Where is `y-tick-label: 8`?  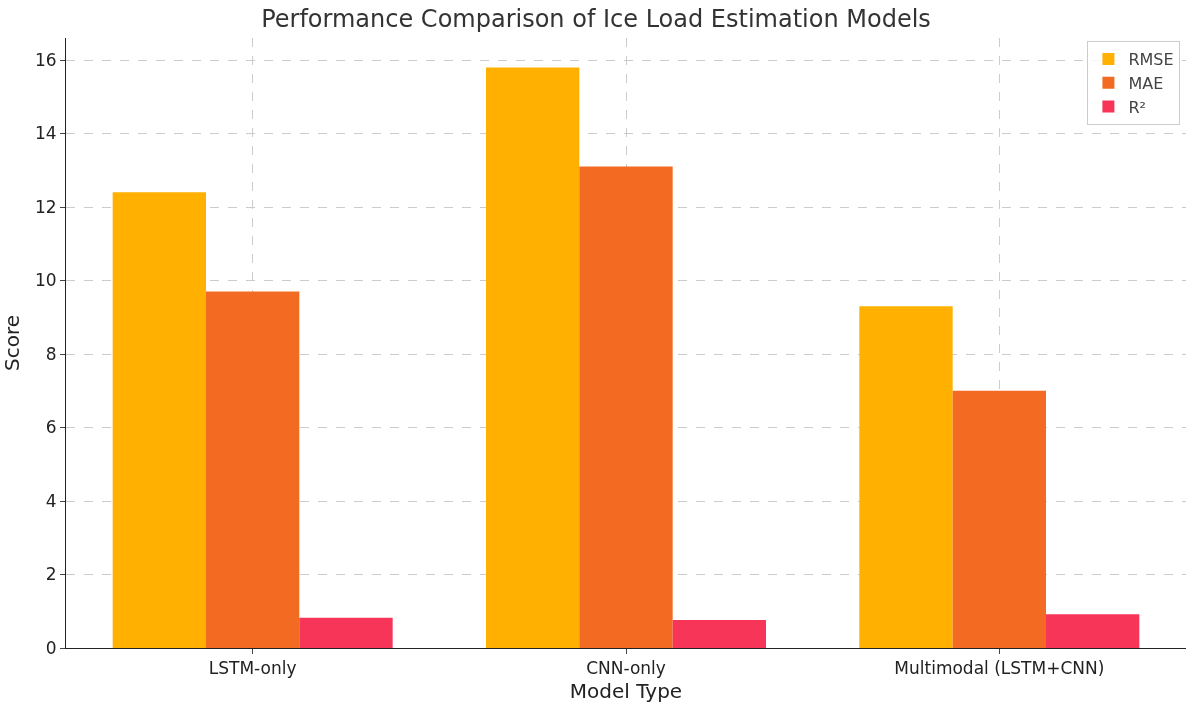
y-tick-label: 8 is located at coordinates (51, 353).